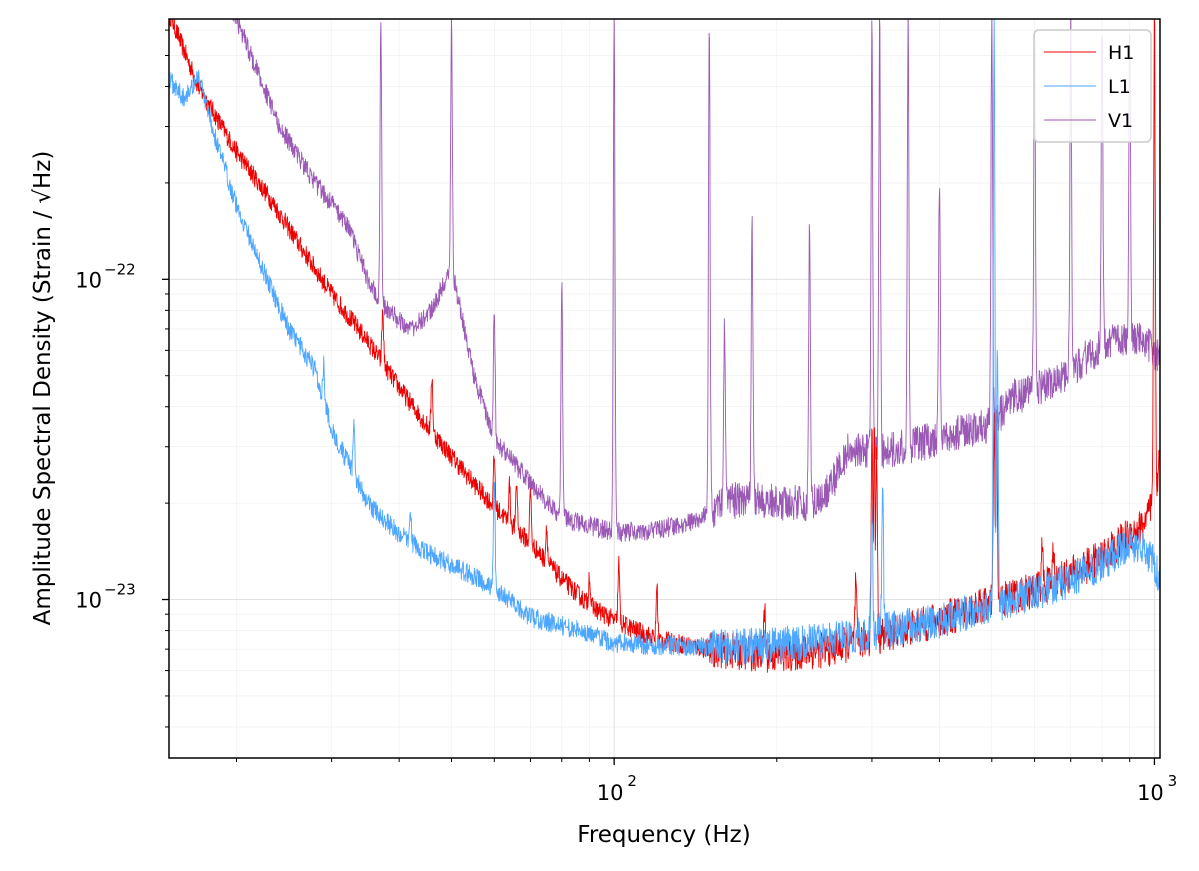  I want to click on x-tick-exponent: 2, so click(632, 781).